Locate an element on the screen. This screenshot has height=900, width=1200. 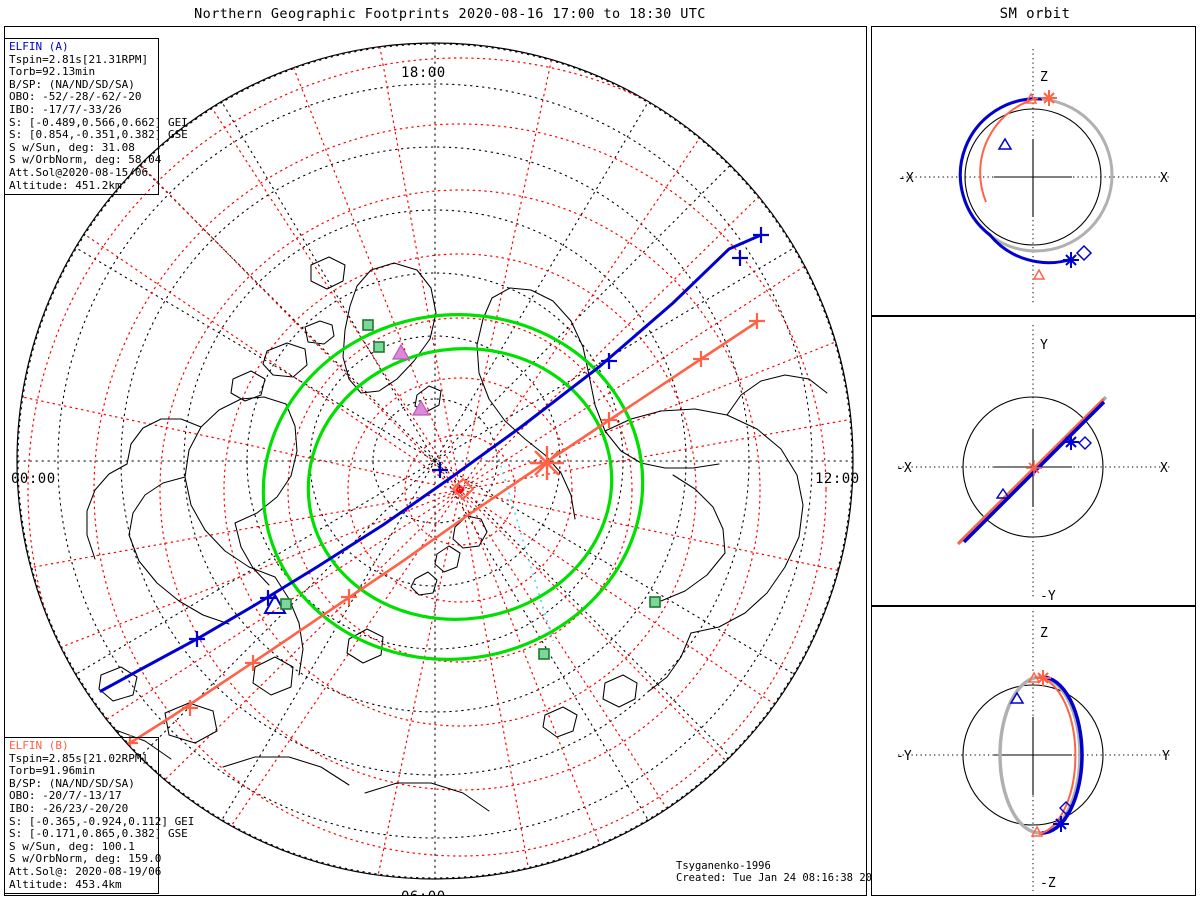
auroral-oval-inner is located at coordinates (460, 484).